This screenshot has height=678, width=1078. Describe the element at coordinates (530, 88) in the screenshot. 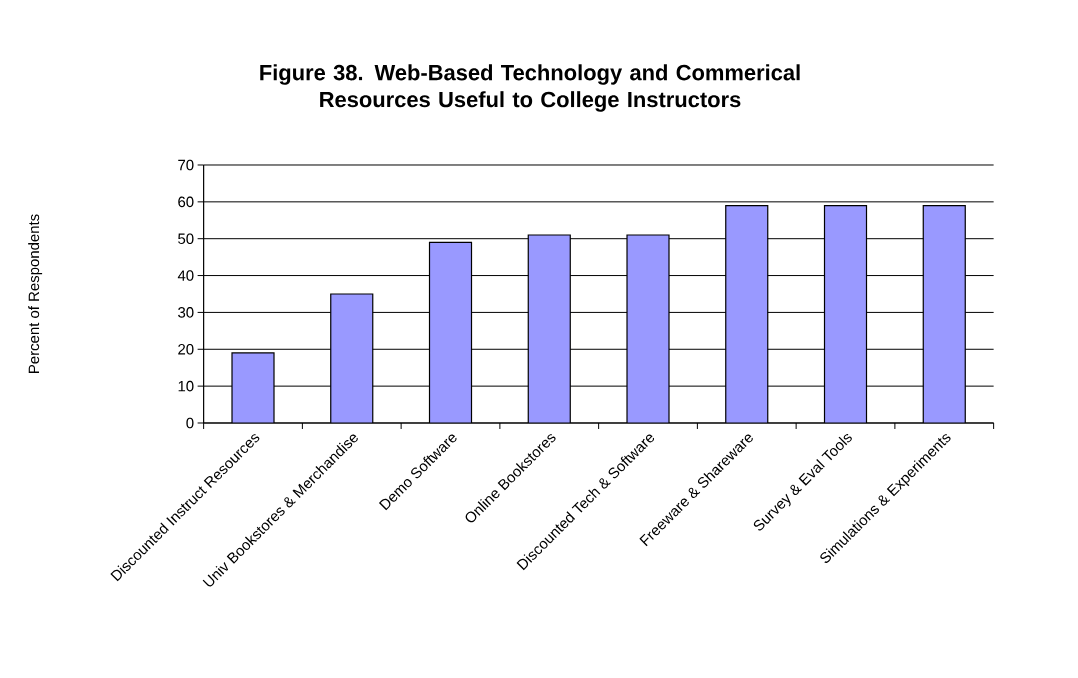

I see `chart-title: Figure 38. Web-Based Technology and Commerical Resources Useful to College Instructors` at that location.